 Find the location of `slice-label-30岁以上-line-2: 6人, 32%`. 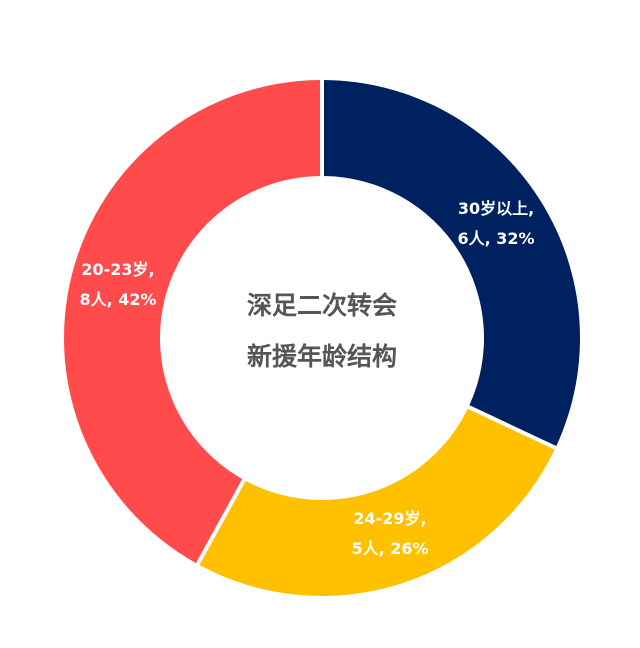

slice-label-30岁以上-line-2: 6人, 32% is located at coordinates (495, 238).